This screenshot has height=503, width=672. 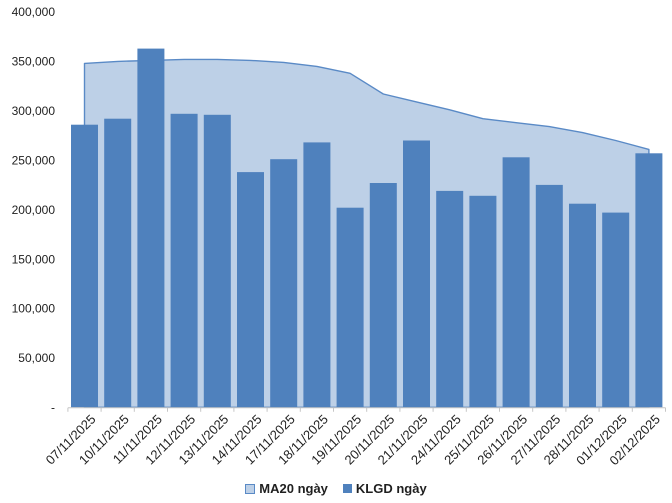 I want to click on legend-label-ma20: MA20 ngày, so click(x=293, y=488).